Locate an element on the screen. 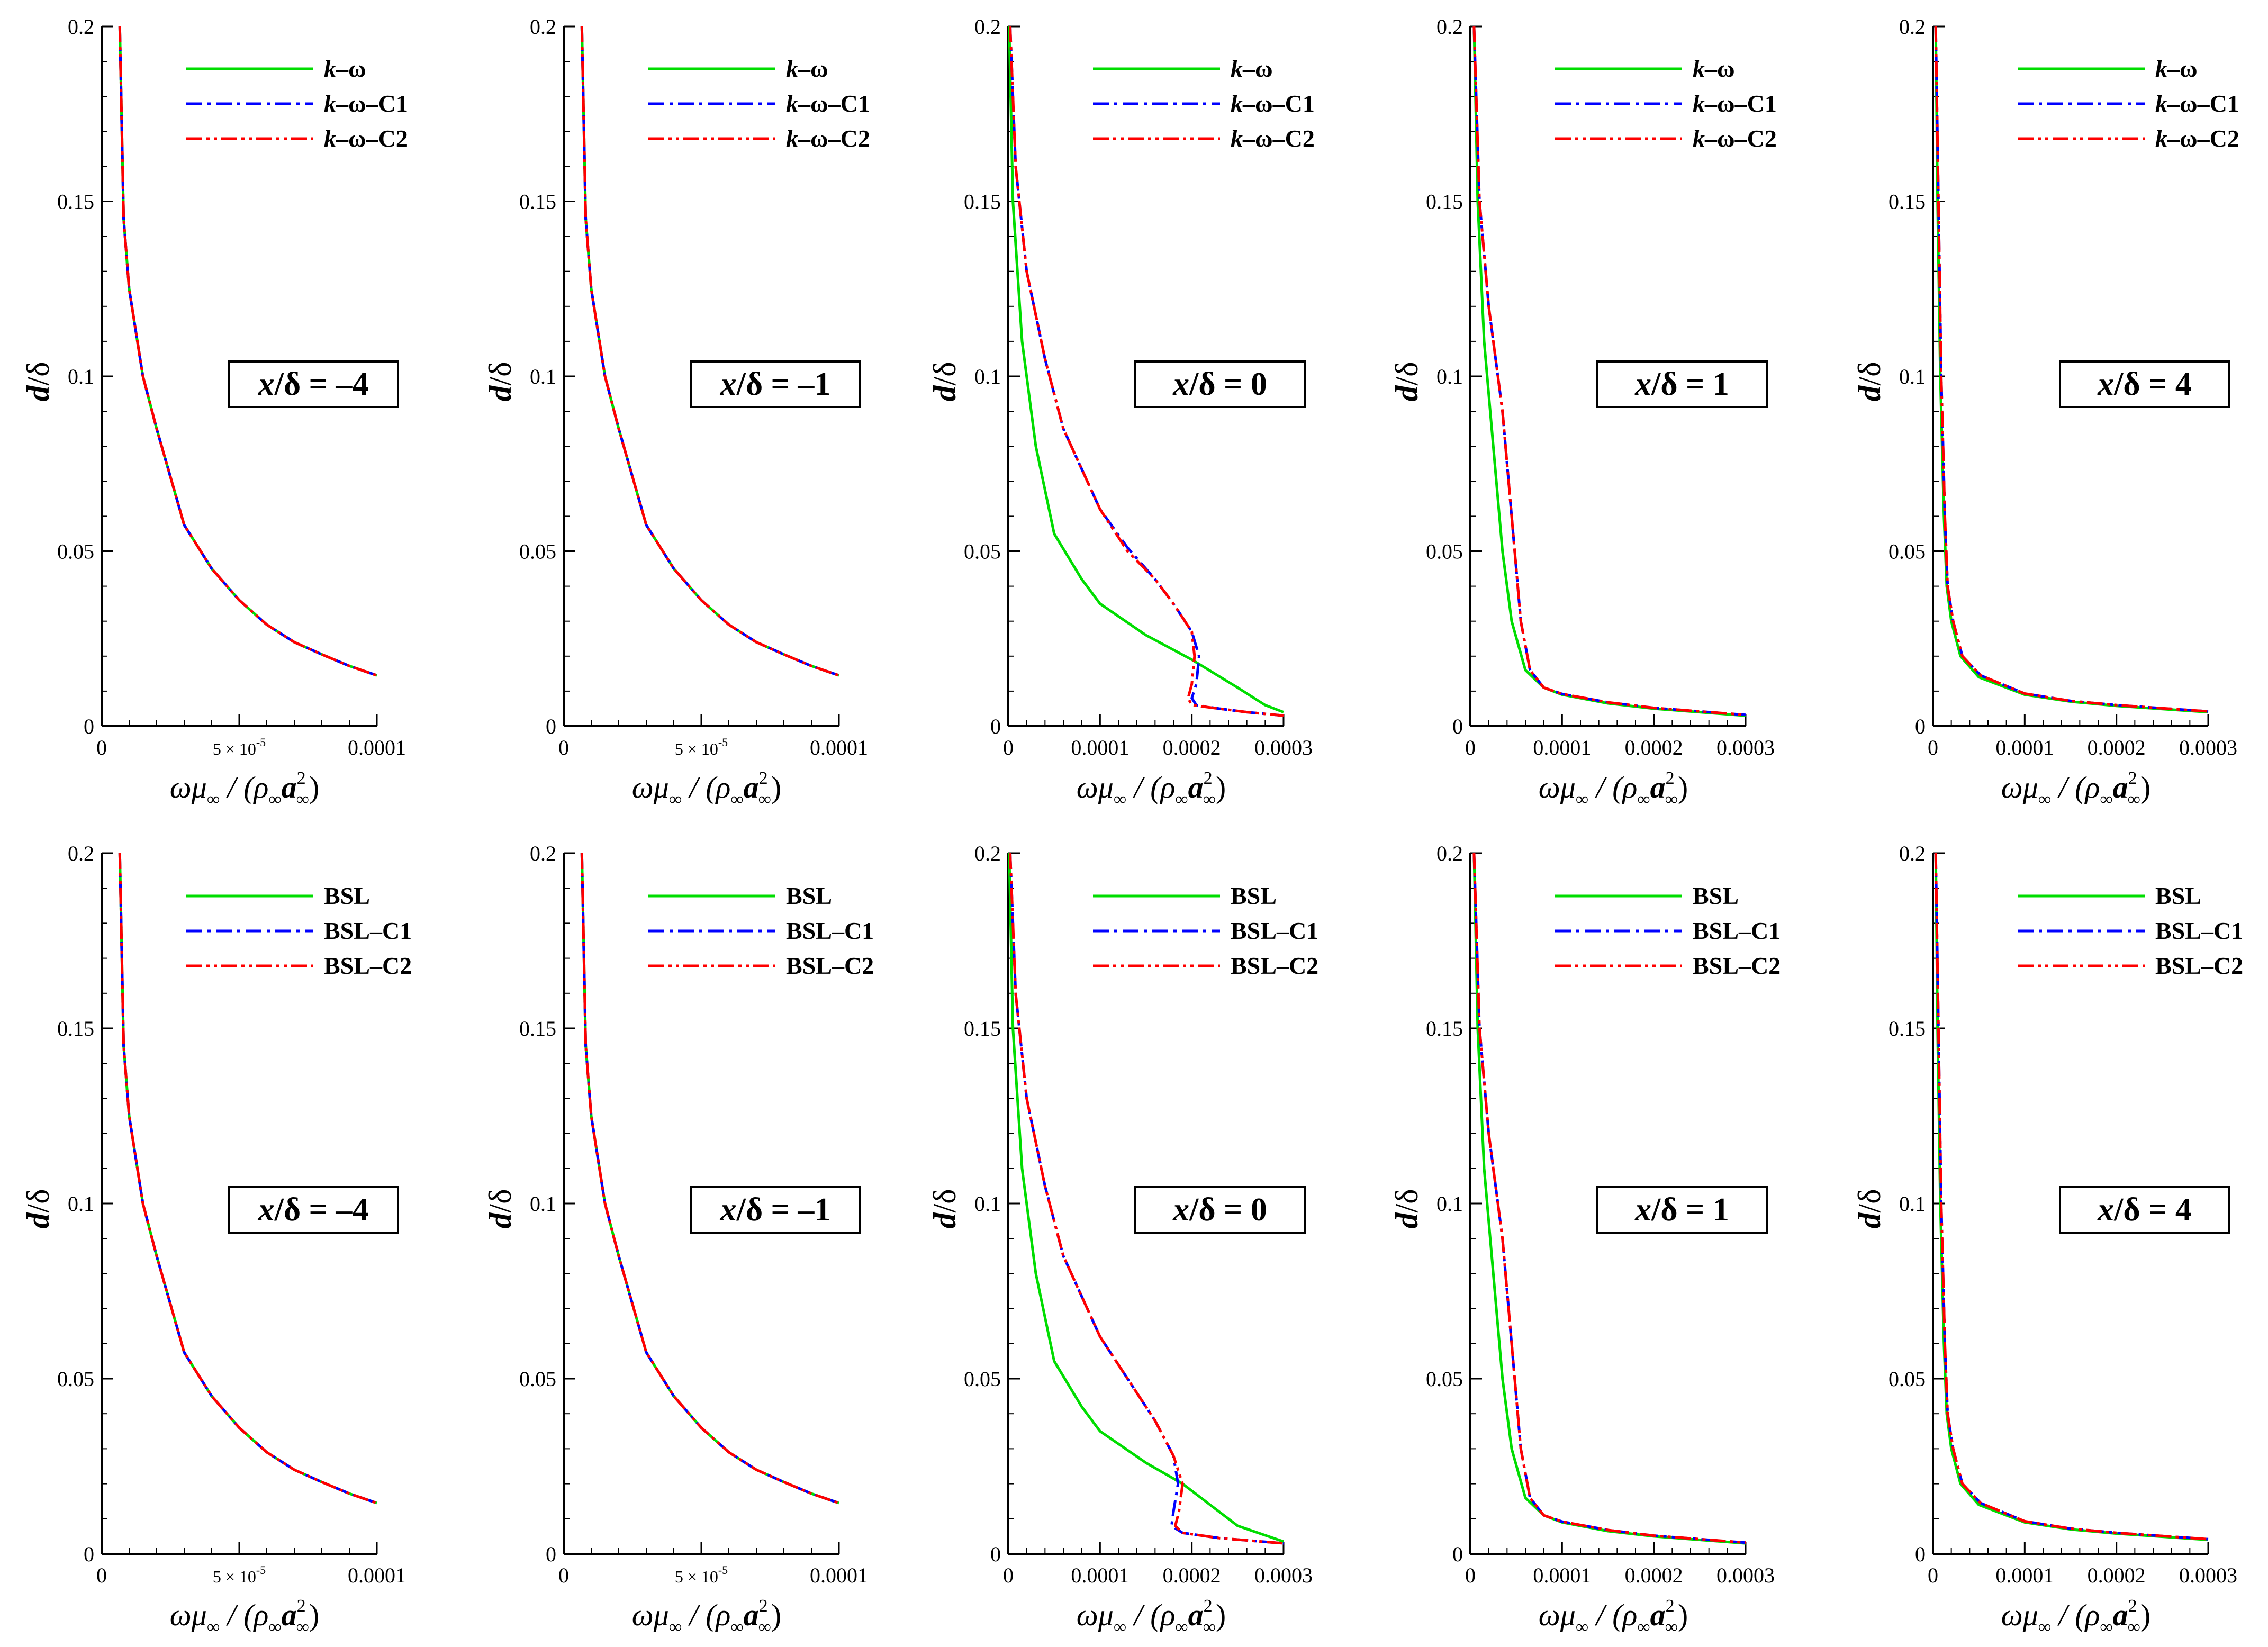  x-axis-label-rho: / (ρ is located at coordinates (706, 1615).